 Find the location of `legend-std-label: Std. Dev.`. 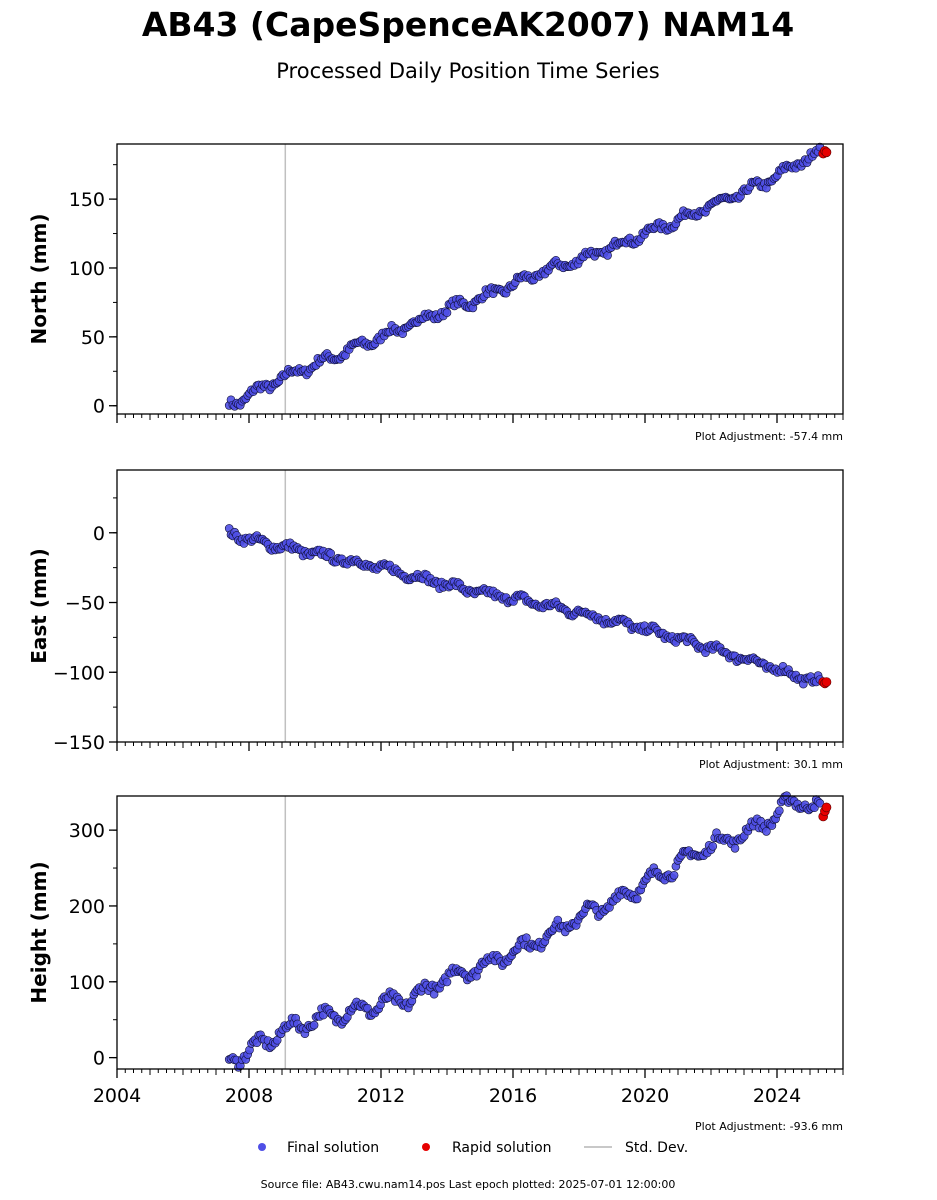

legend-std-label: Std. Dev. is located at coordinates (656, 1148).